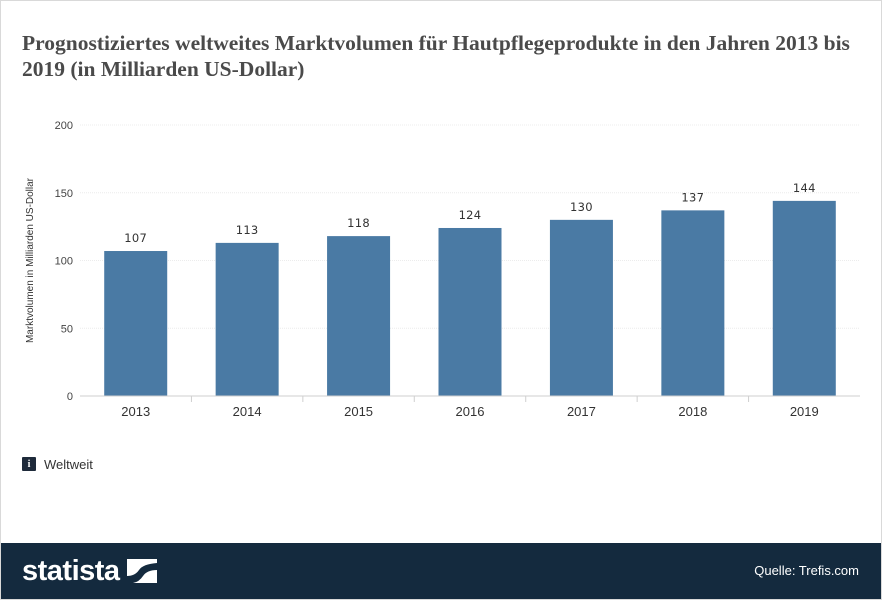 The height and width of the screenshot is (600, 882). Describe the element at coordinates (581, 411) in the screenshot. I see `x-tick-label: 2017` at that location.